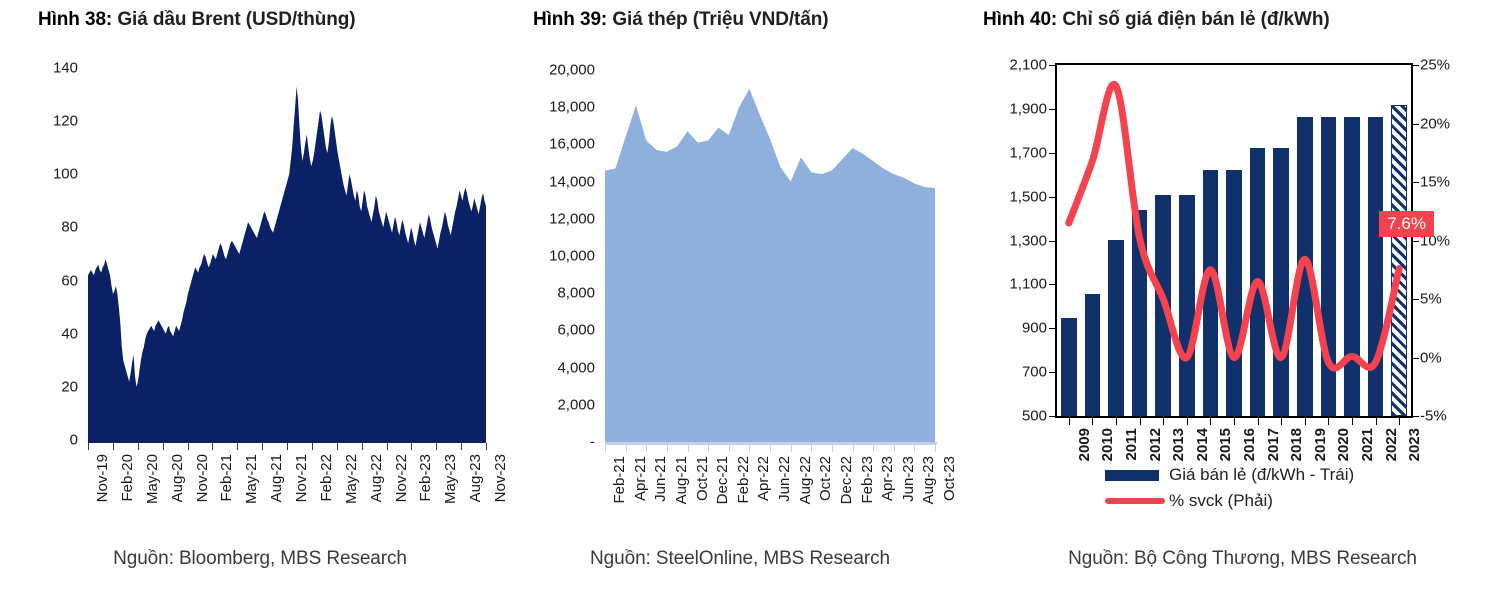 The image size is (1510, 604). I want to click on figure-40-title: Hình 40: Chỉ số giá điện bán lẻ (đ/kWh), so click(1156, 20).